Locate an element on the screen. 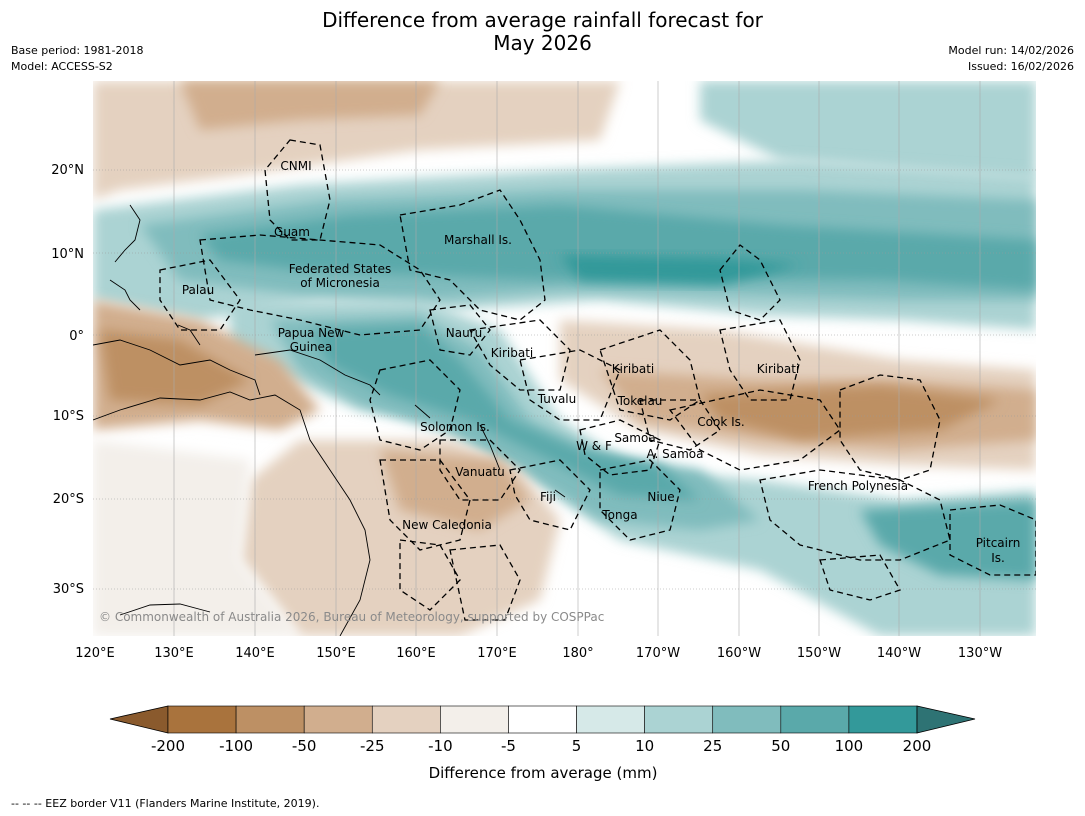 Image resolution: width=1085 pixels, height=816 pixels. lon-tick: 180° is located at coordinates (577, 653).